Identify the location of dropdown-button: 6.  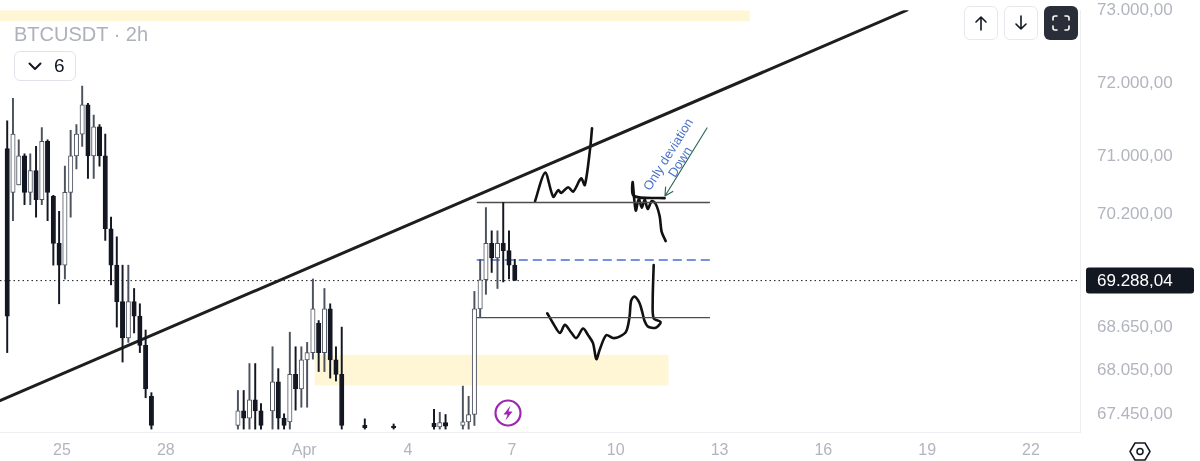
(45, 66).